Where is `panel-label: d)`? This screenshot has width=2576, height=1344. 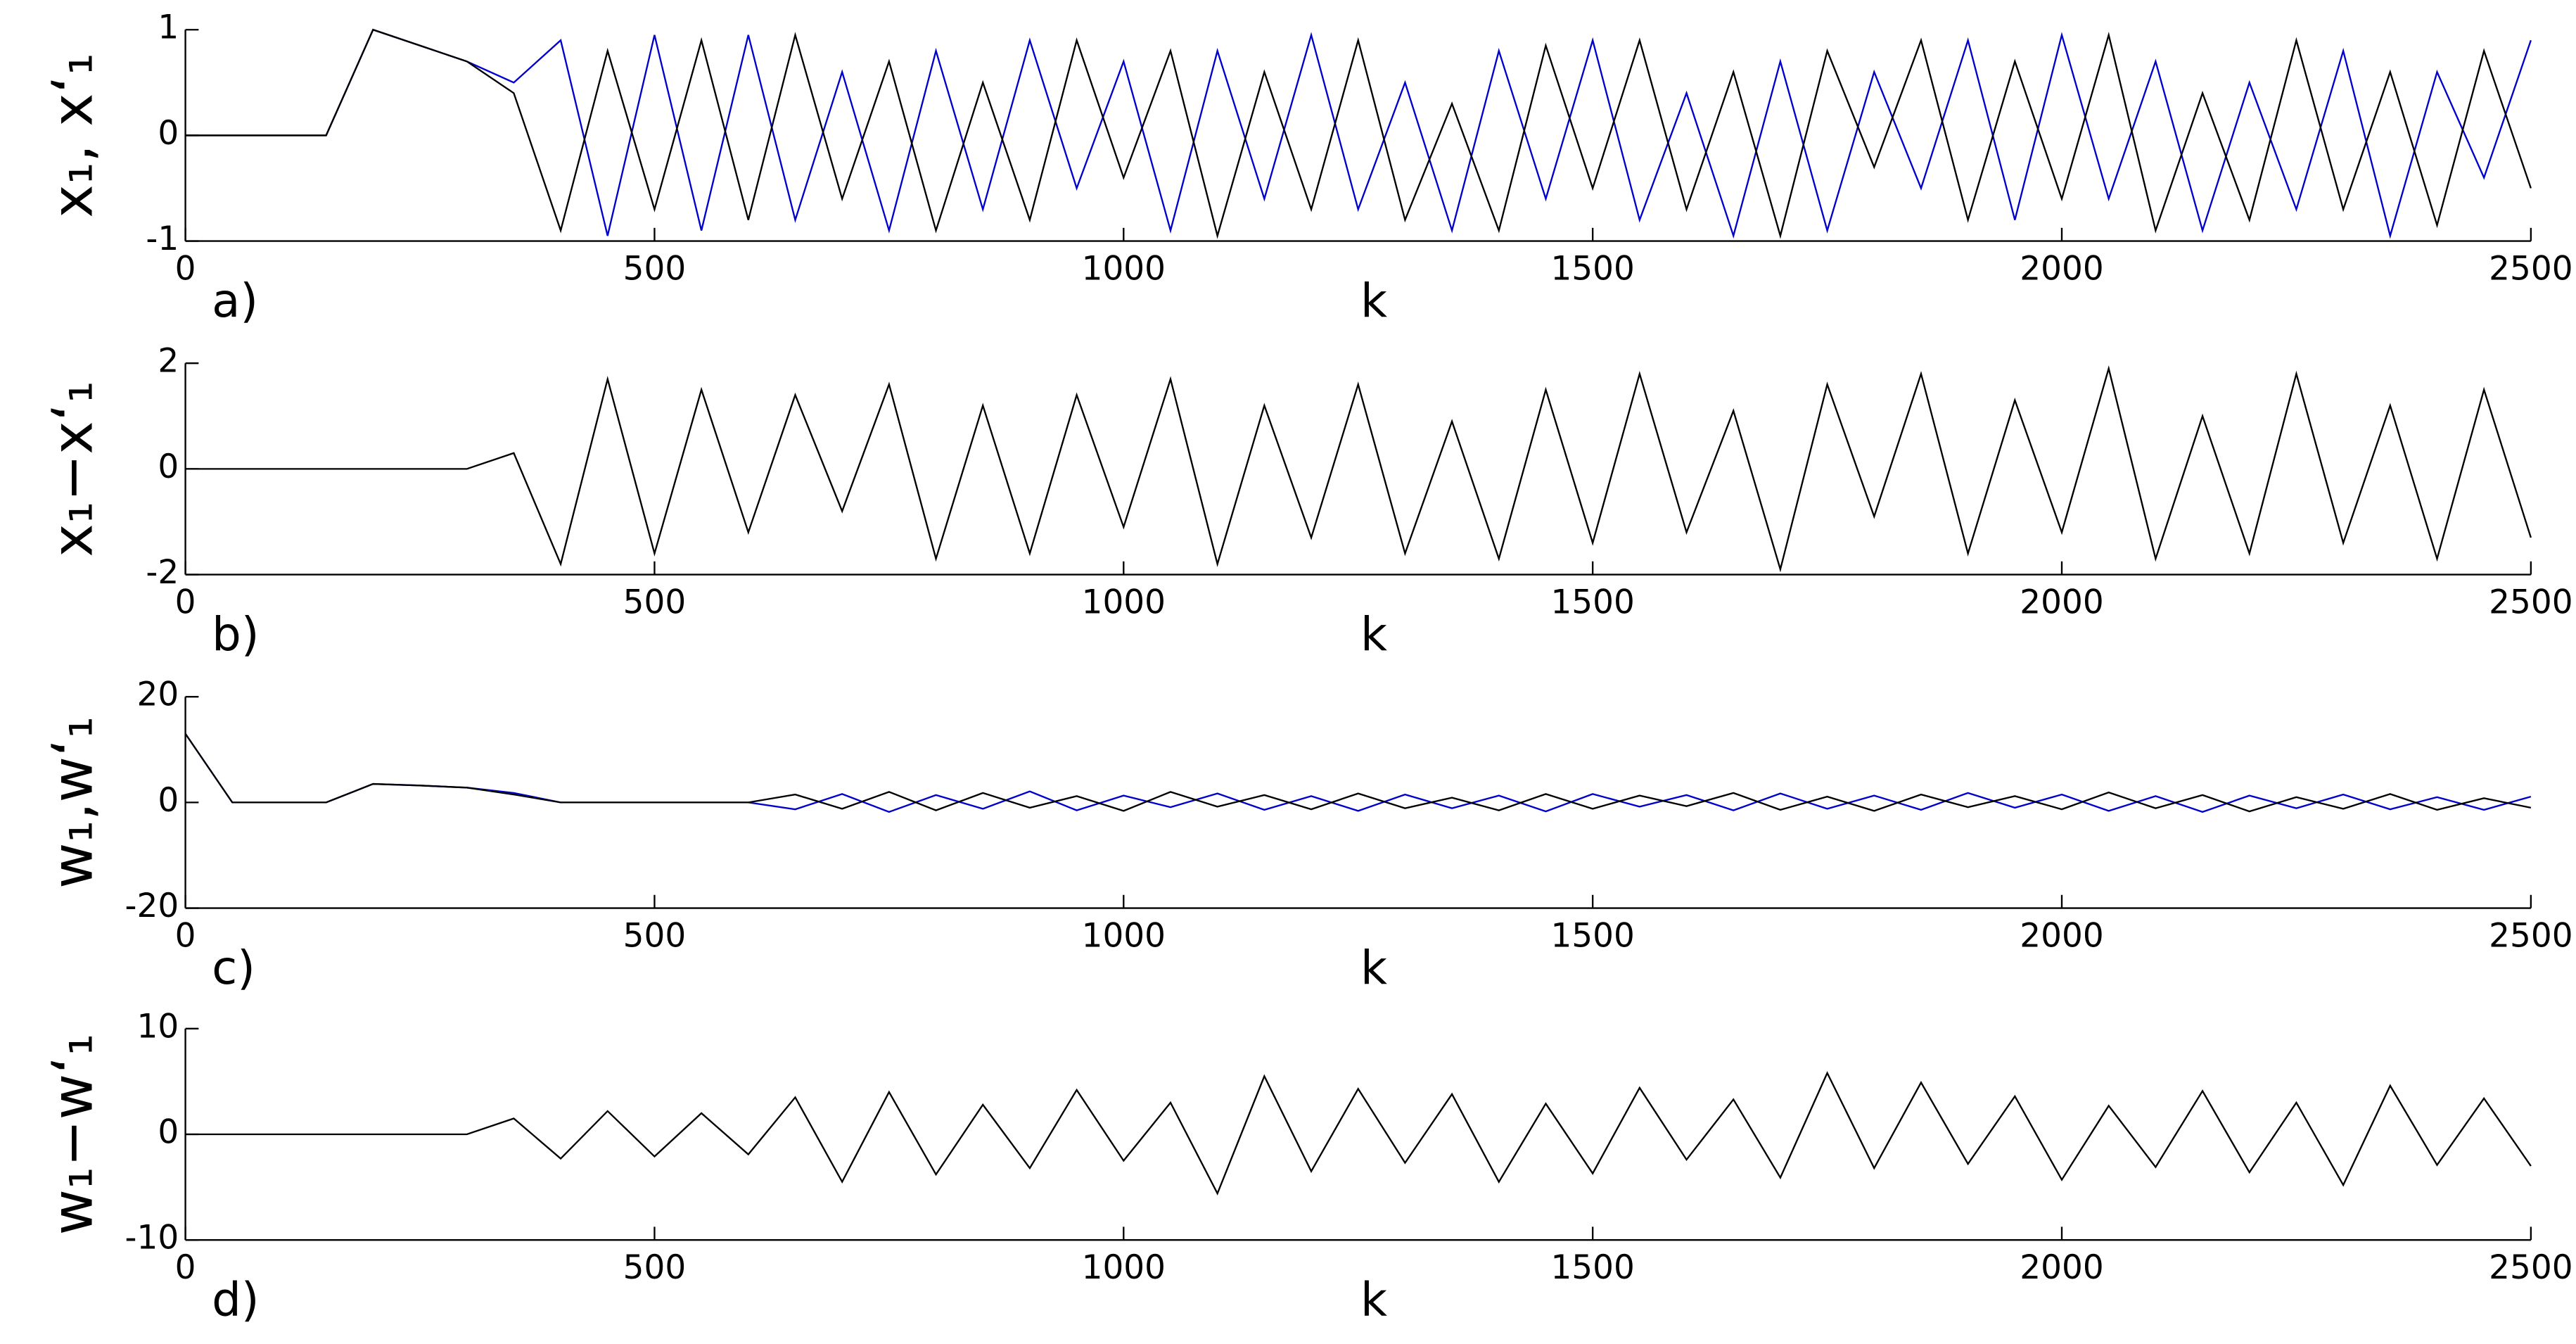
panel-label: d) is located at coordinates (235, 1299).